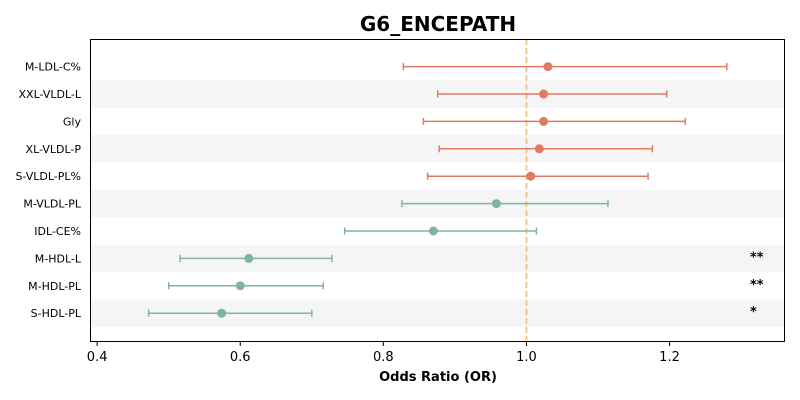 This screenshot has height=400, width=800. What do you see at coordinates (340, 149) in the screenshot?
I see `forest-row: XL-VLDL-P` at bounding box center [340, 149].